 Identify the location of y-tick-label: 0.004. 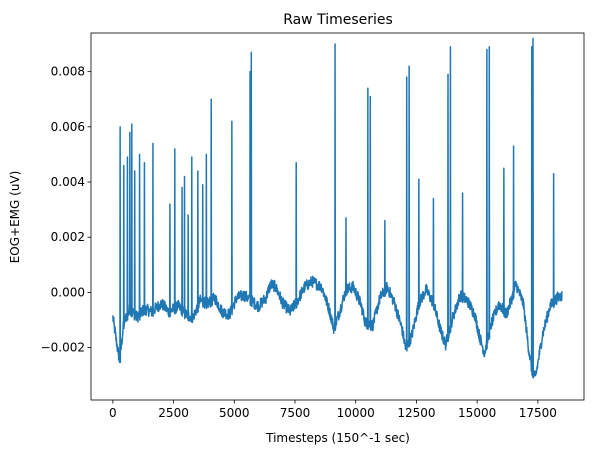
(68, 182).